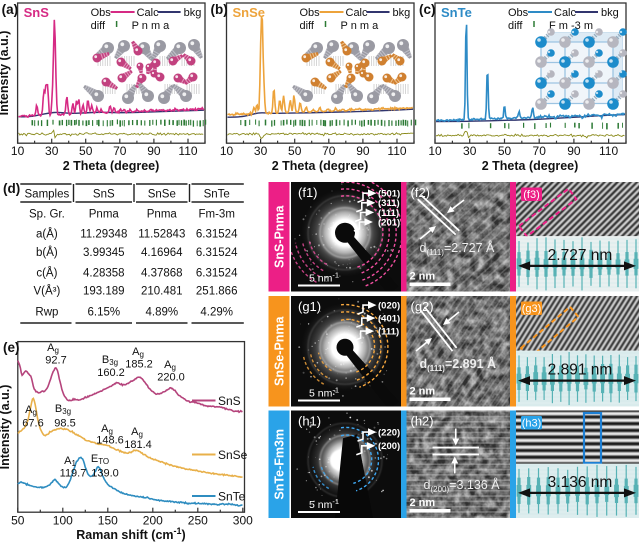  What do you see at coordinates (279, 236) in the screenshot?
I see `svg-text: SnS-Pnma` at bounding box center [279, 236].